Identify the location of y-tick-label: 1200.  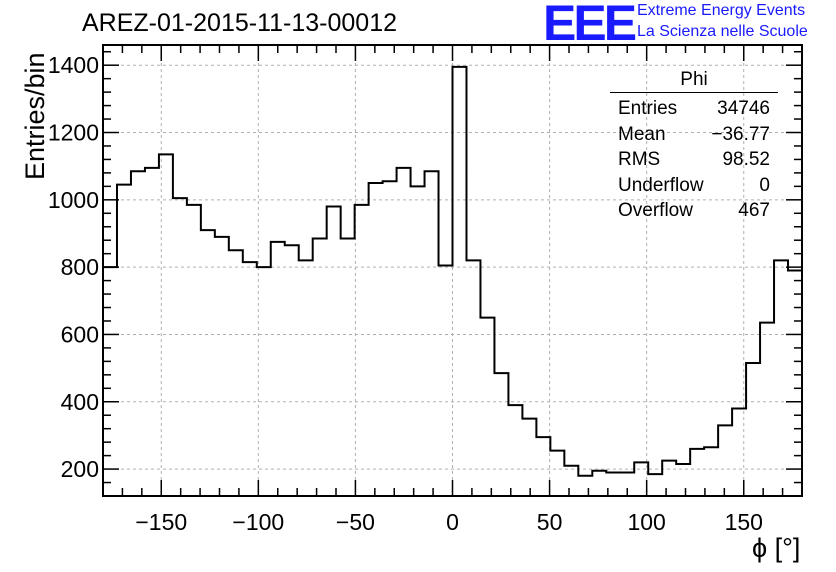
(73, 133).